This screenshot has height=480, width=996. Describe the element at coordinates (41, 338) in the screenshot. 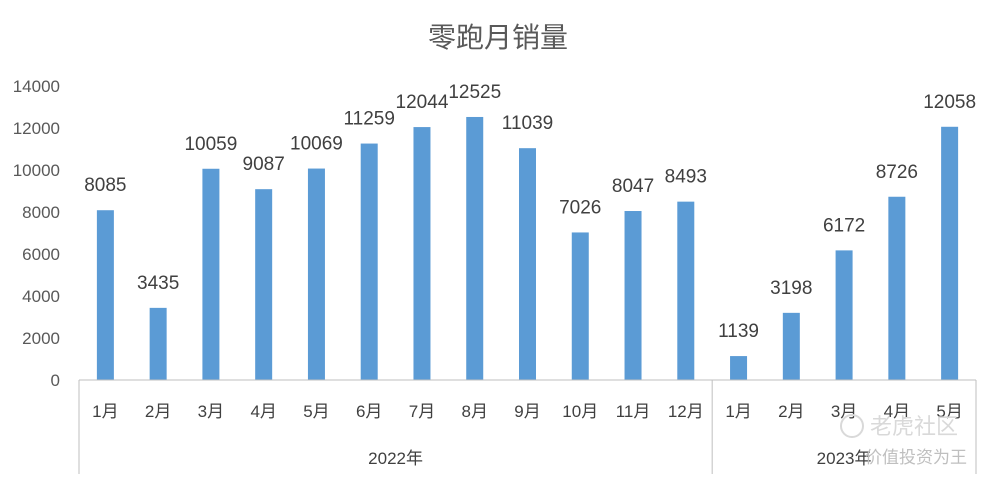

I see `y-tick-label: 2000` at that location.